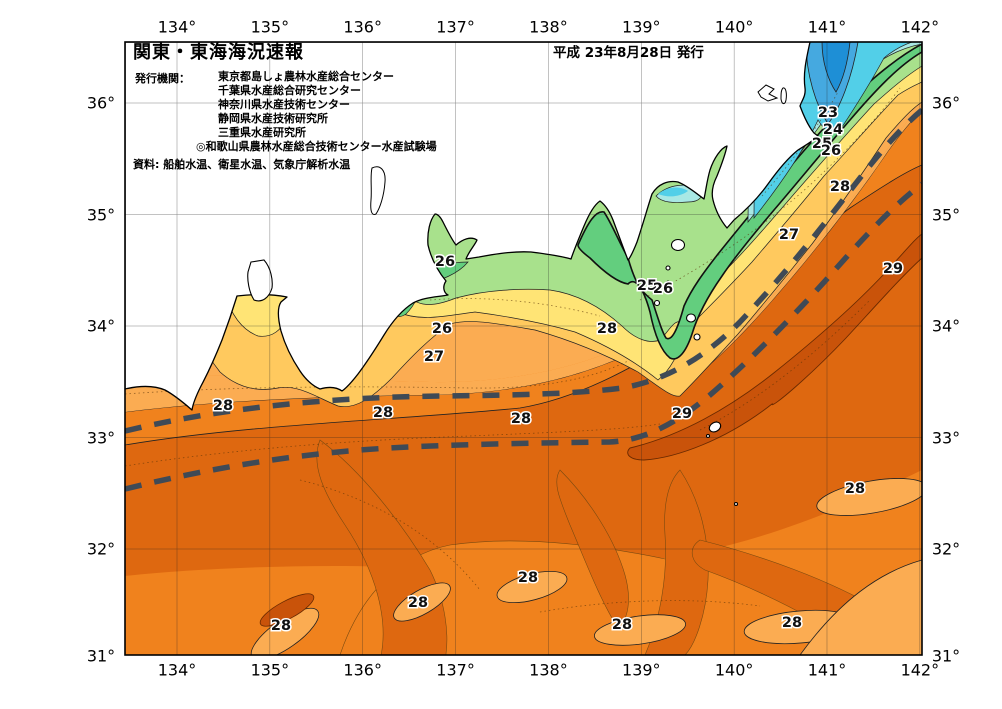  I want to click on band-29-plus, so click(774, 347).